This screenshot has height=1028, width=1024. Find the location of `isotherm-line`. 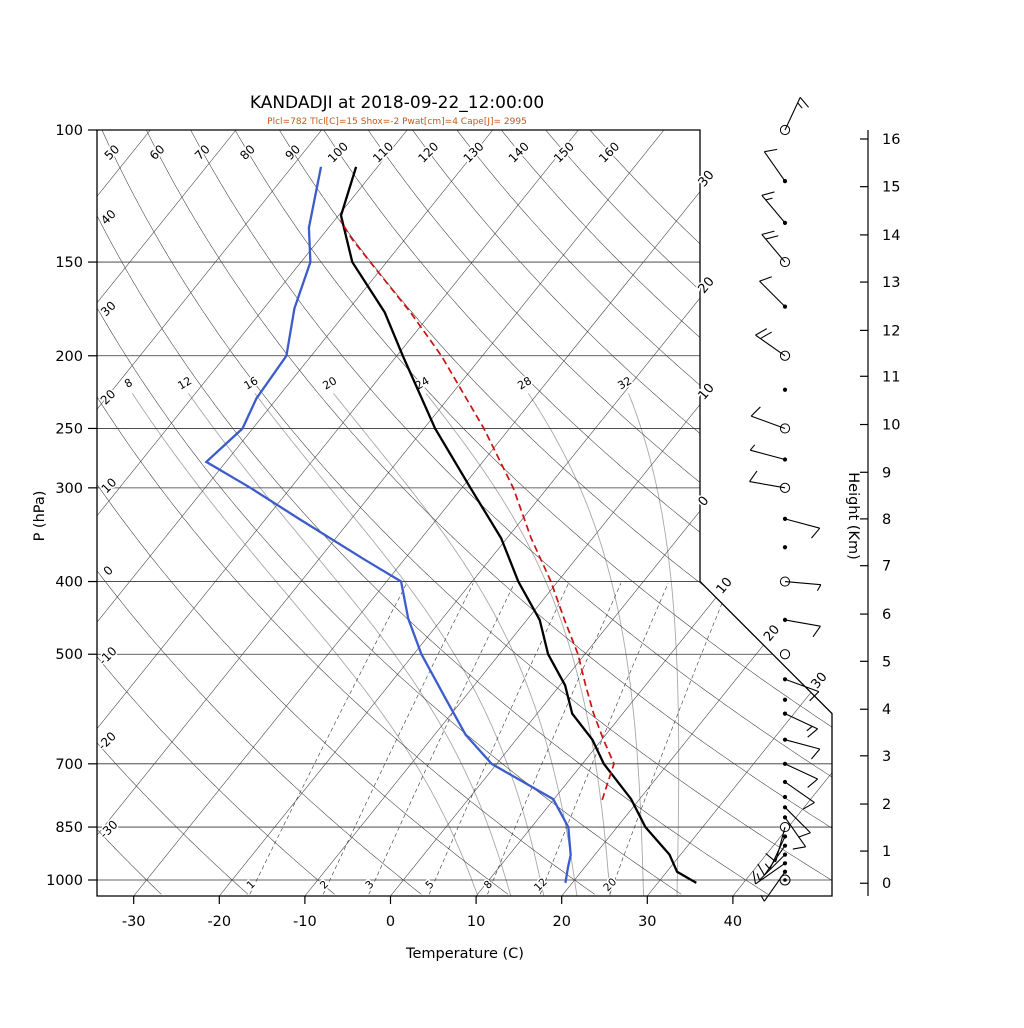

isotherm-line is located at coordinates (75, 513).